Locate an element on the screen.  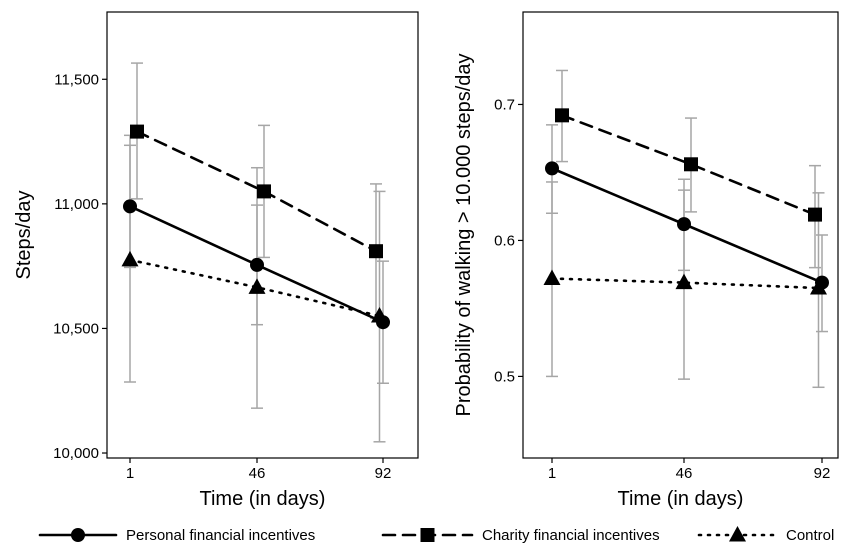
y-tick-label: 11,000 is located at coordinates (76, 204).